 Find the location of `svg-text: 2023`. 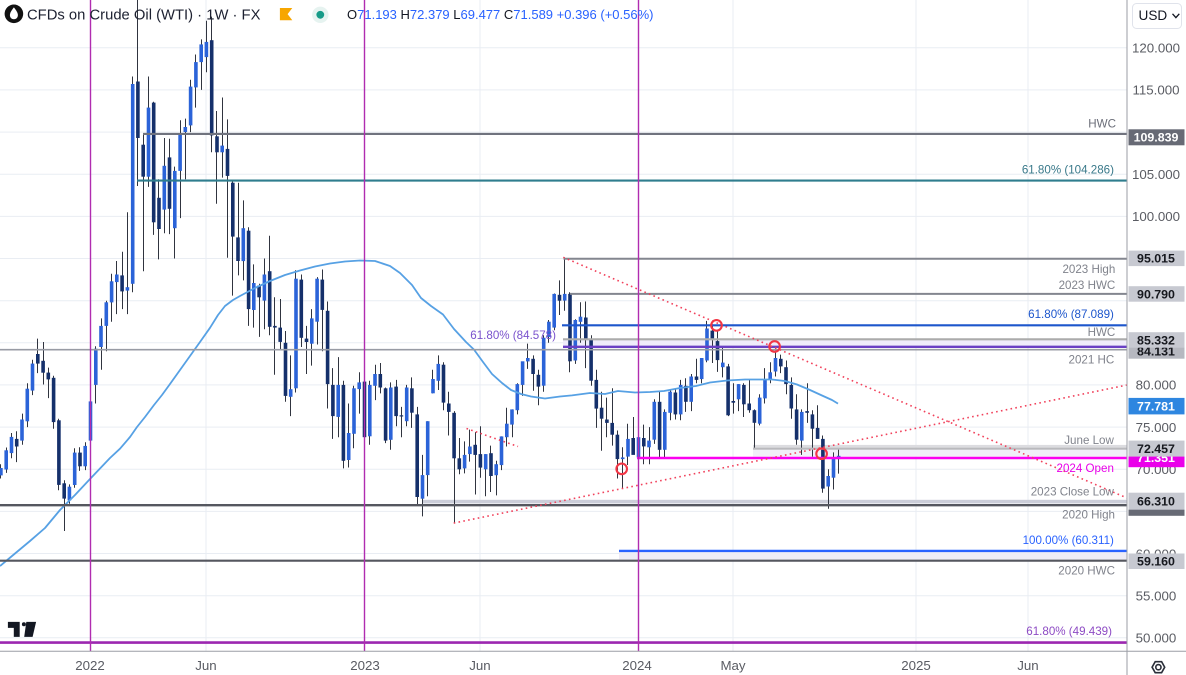

svg-text: 2023 is located at coordinates (365, 665).